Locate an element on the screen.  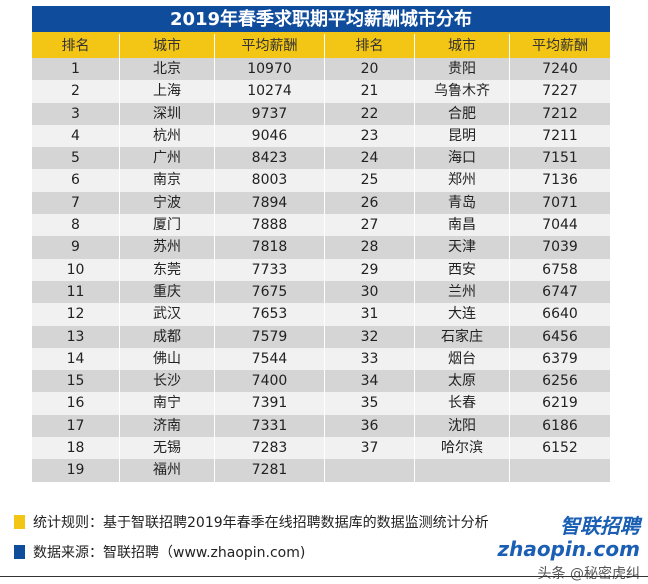
table-cell: 宁波 is located at coordinates (167, 203).